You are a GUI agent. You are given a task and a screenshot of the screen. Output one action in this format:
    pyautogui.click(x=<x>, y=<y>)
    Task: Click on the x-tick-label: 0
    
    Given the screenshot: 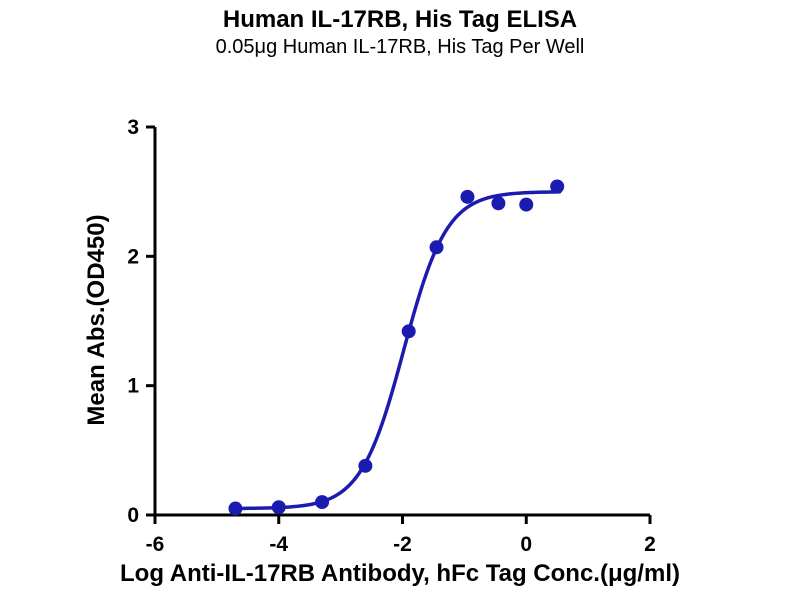 What is the action you would take?
    pyautogui.click(x=526, y=544)
    